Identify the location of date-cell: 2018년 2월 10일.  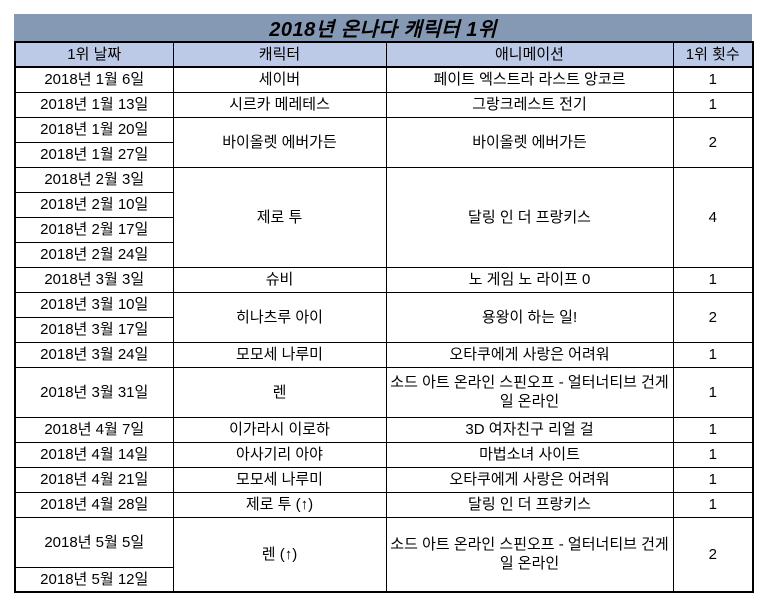
(94, 204).